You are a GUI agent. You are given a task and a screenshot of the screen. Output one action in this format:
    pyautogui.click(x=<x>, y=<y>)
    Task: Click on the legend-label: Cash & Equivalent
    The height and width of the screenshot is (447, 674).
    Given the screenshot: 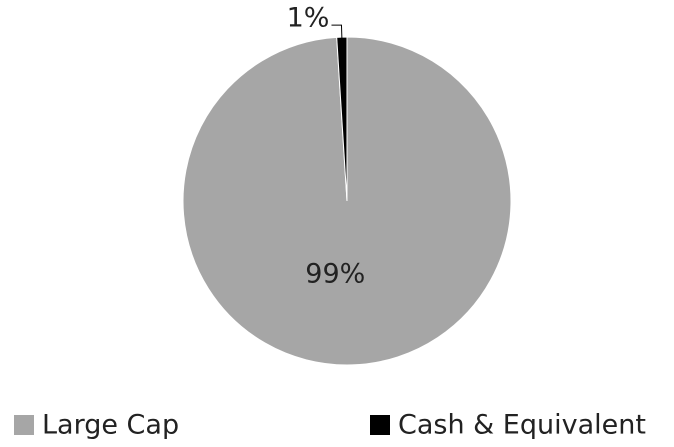 What is the action you would take?
    pyautogui.click(x=522, y=425)
    